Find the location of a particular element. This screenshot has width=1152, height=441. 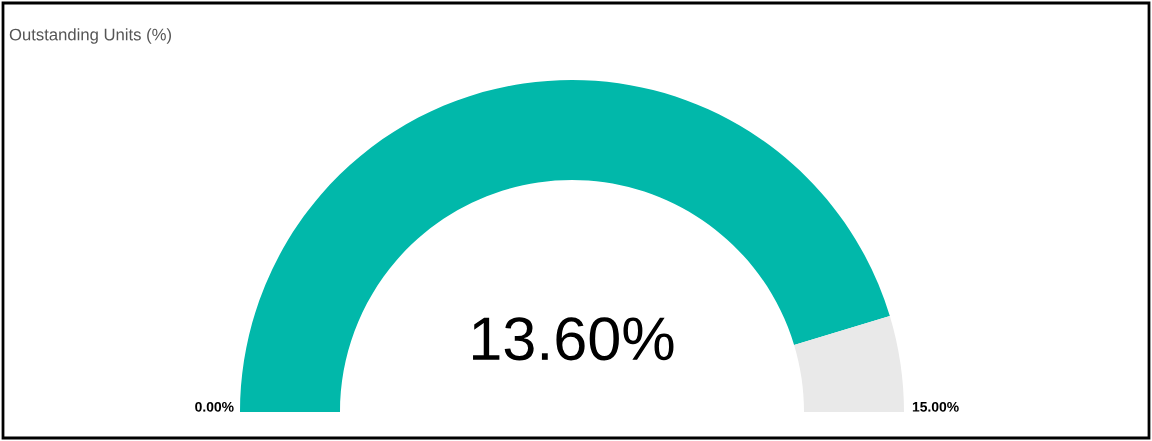

text: 0.00% is located at coordinates (214, 406).